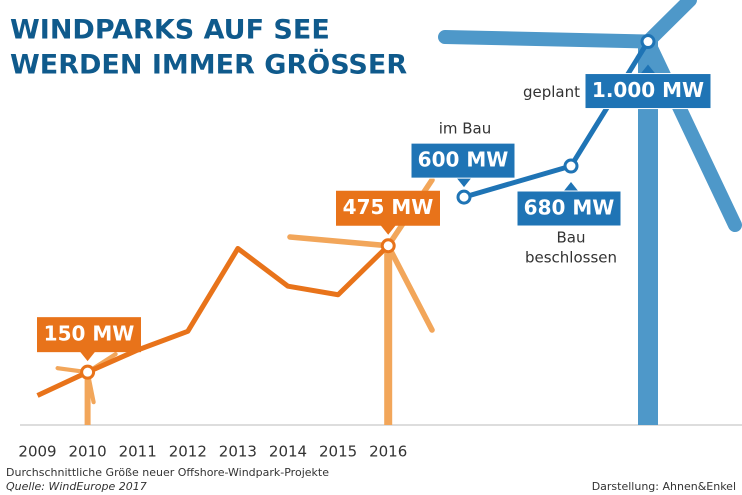 Image resolution: width=742 pixels, height=495 pixels. I want to click on status-label: beschlossen, so click(571, 258).